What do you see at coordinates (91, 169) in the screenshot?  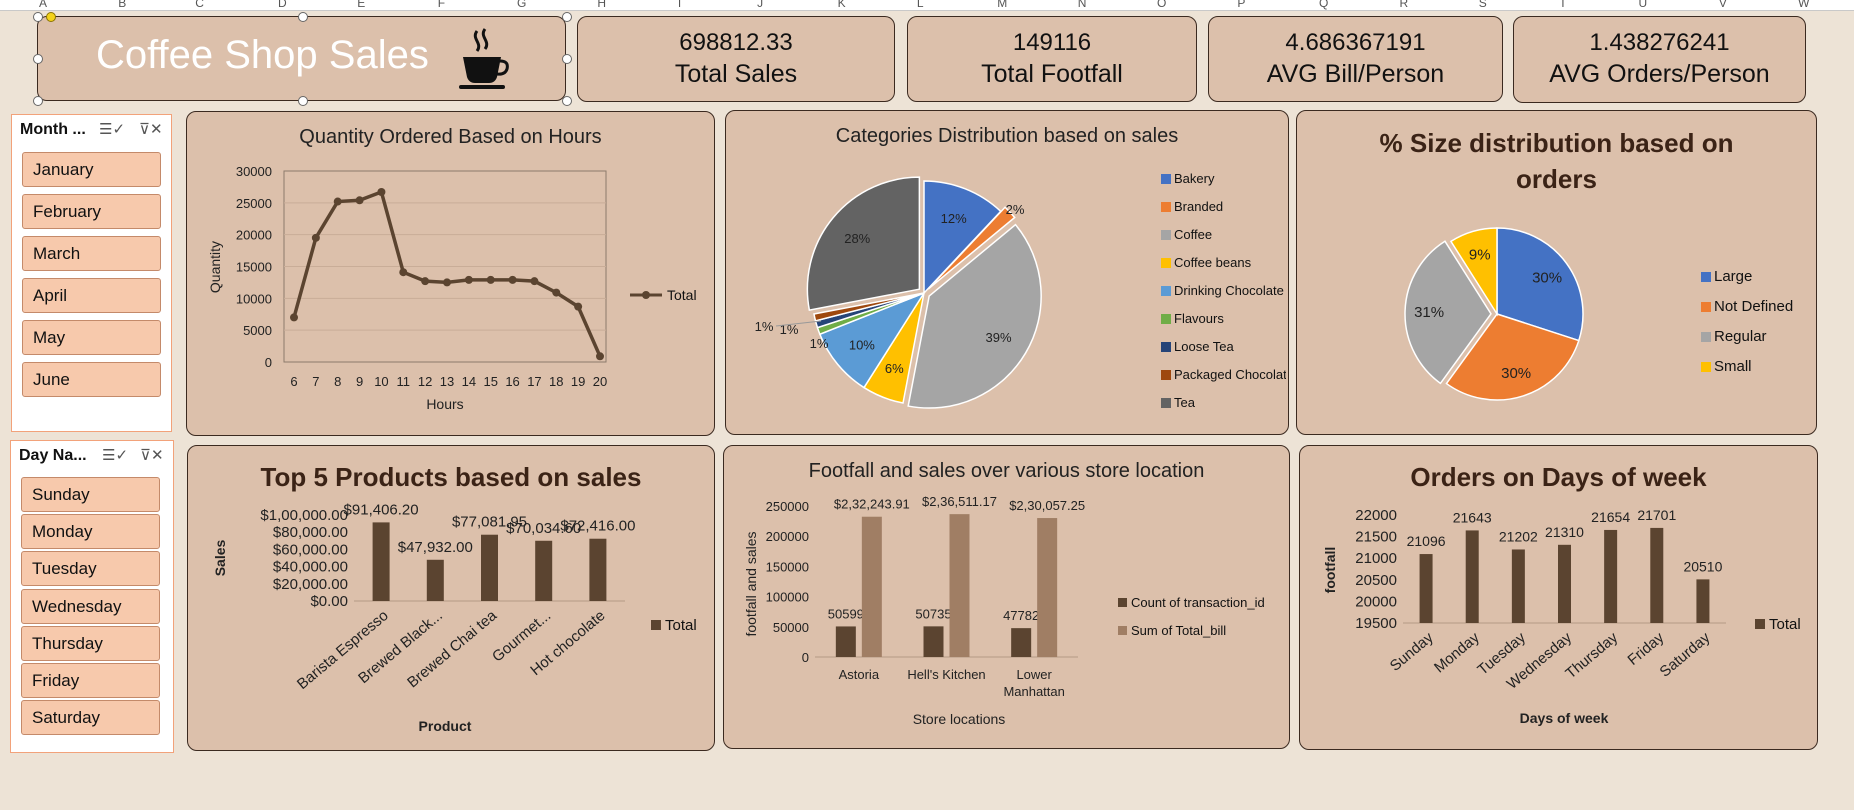 I see `slicer-item-january: January` at bounding box center [91, 169].